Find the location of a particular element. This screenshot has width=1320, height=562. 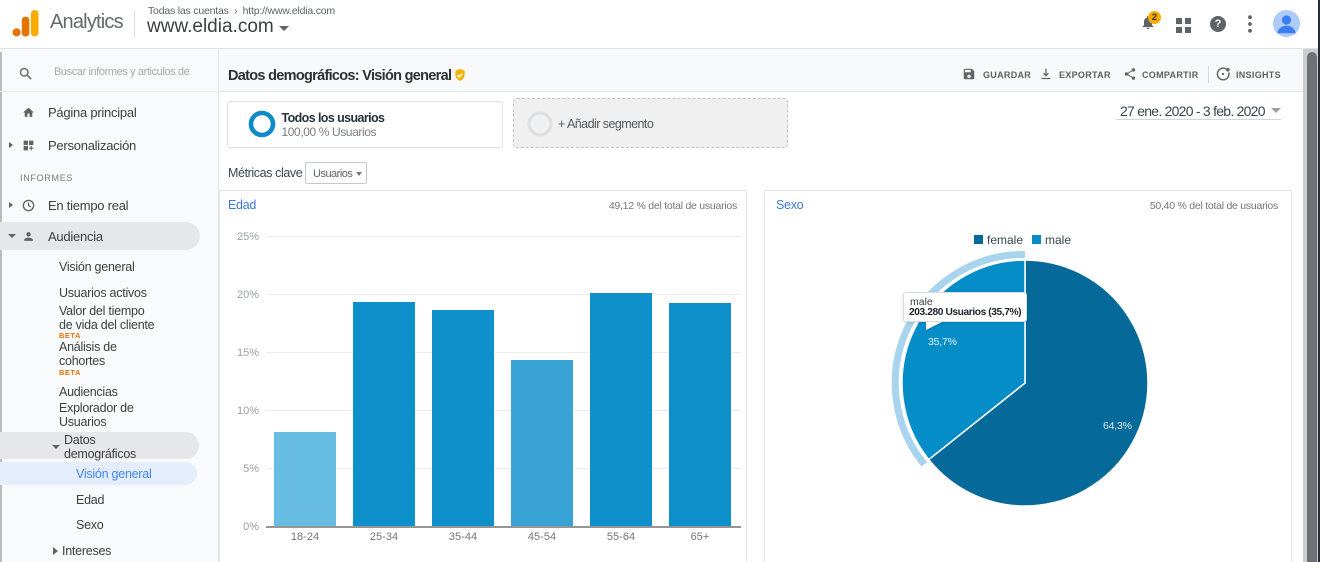

svg-text: 64,3% is located at coordinates (1117, 426).